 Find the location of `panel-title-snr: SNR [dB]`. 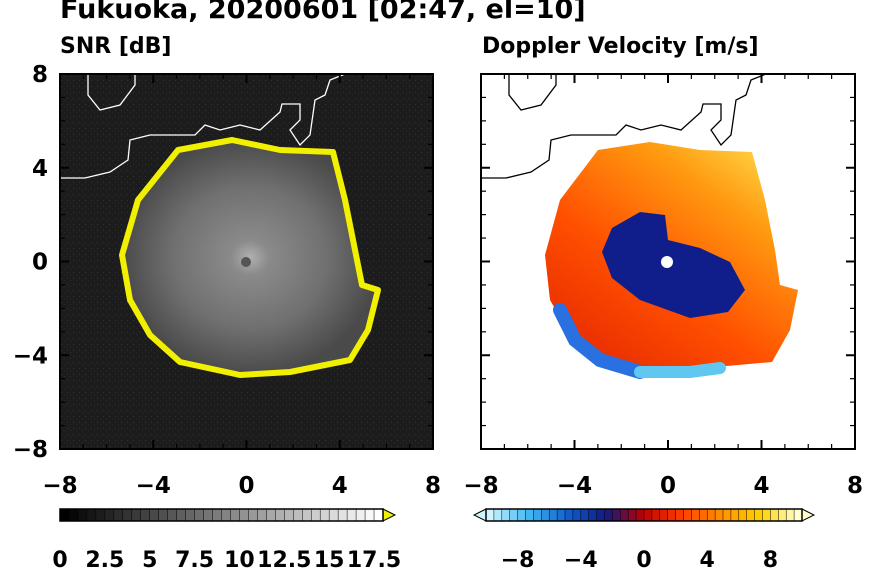

panel-title-snr: SNR [dB] is located at coordinates (116, 46).